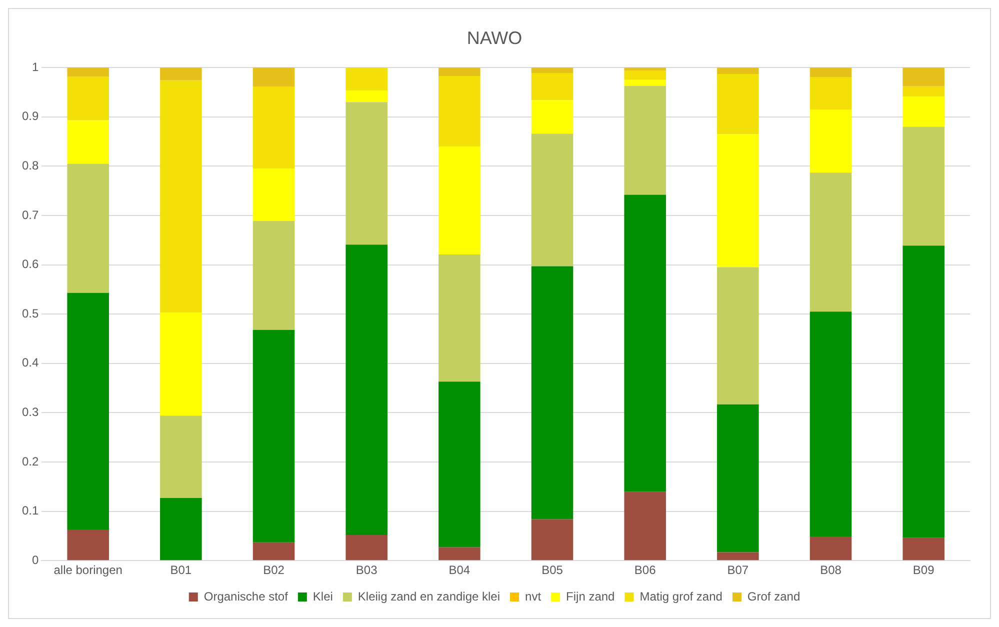 This screenshot has width=999, height=627. Describe the element at coordinates (30, 264) in the screenshot. I see `y-tick-label: 0.6` at that location.